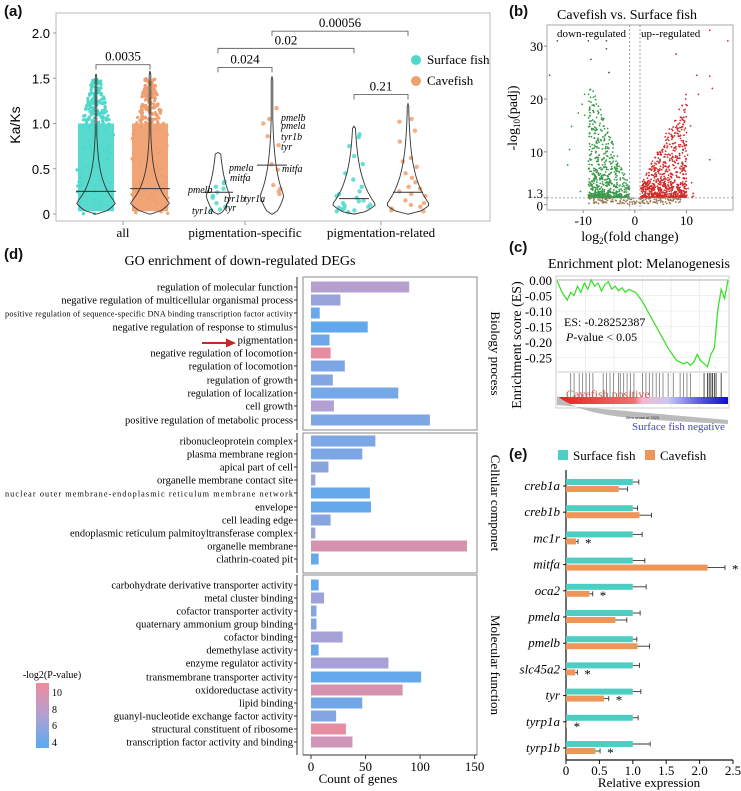  What do you see at coordinates (543, 642) in the screenshot?
I see `e-gene-label: pmelb` at bounding box center [543, 642].